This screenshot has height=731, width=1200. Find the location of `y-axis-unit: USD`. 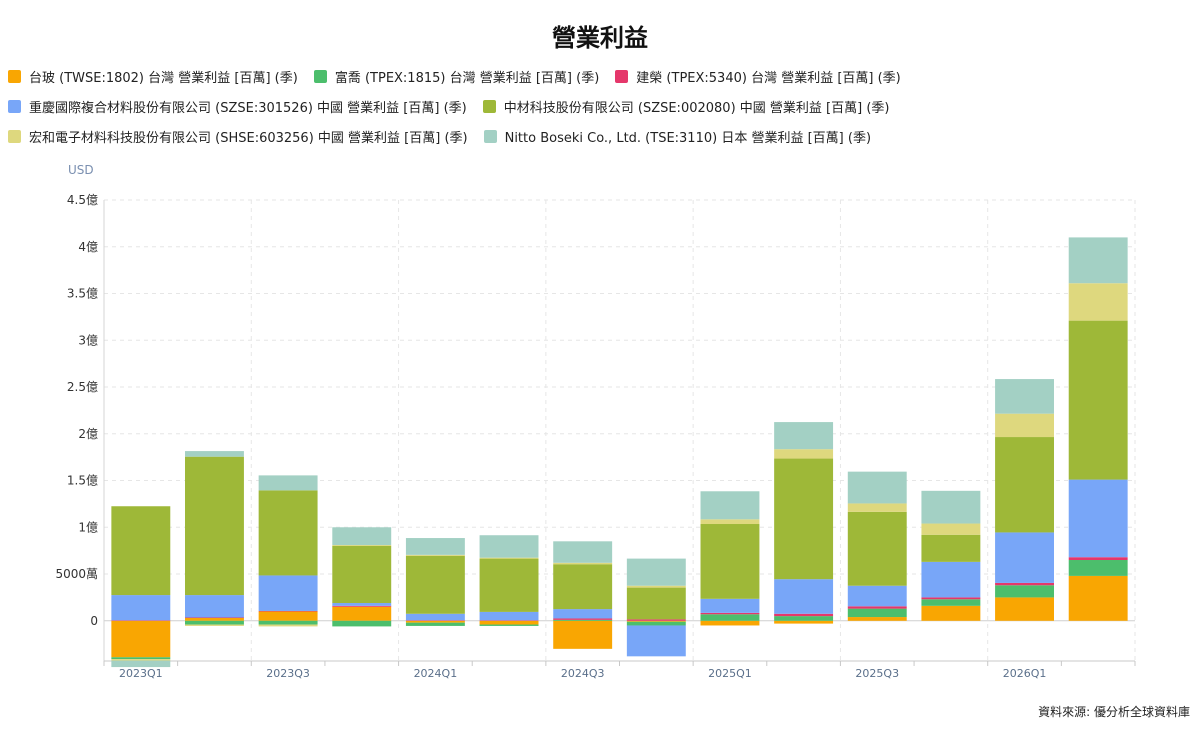

y-axis-unit: USD is located at coordinates (81, 170).